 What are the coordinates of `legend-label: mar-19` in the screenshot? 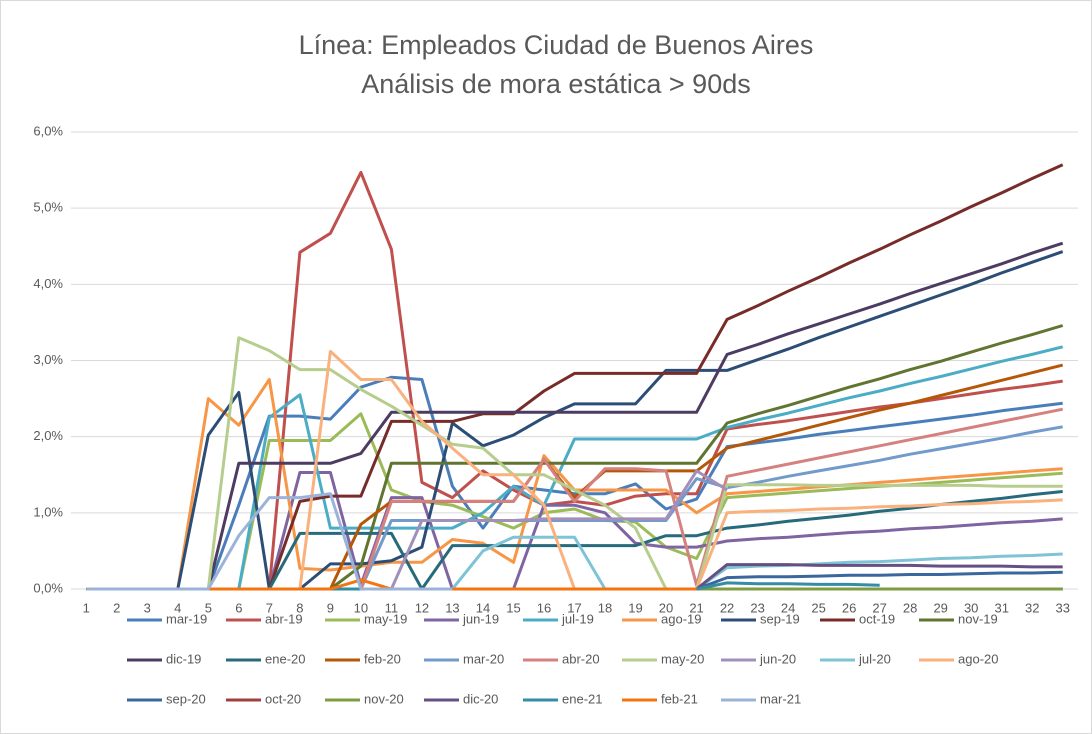 It's located at (186, 618).